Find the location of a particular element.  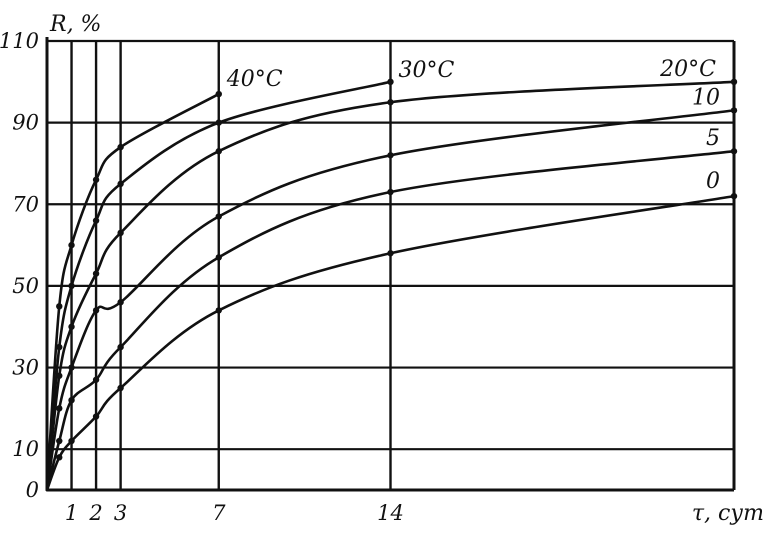

series-label: 0 is located at coordinates (713, 181).